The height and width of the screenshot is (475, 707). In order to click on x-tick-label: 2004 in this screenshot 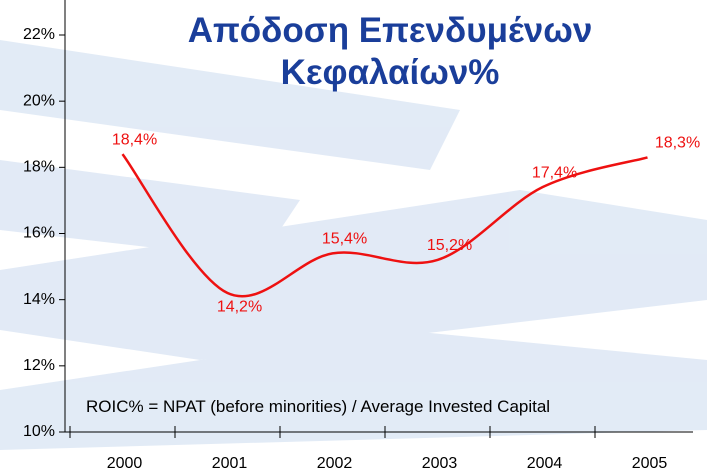, I will do `click(545, 463)`.